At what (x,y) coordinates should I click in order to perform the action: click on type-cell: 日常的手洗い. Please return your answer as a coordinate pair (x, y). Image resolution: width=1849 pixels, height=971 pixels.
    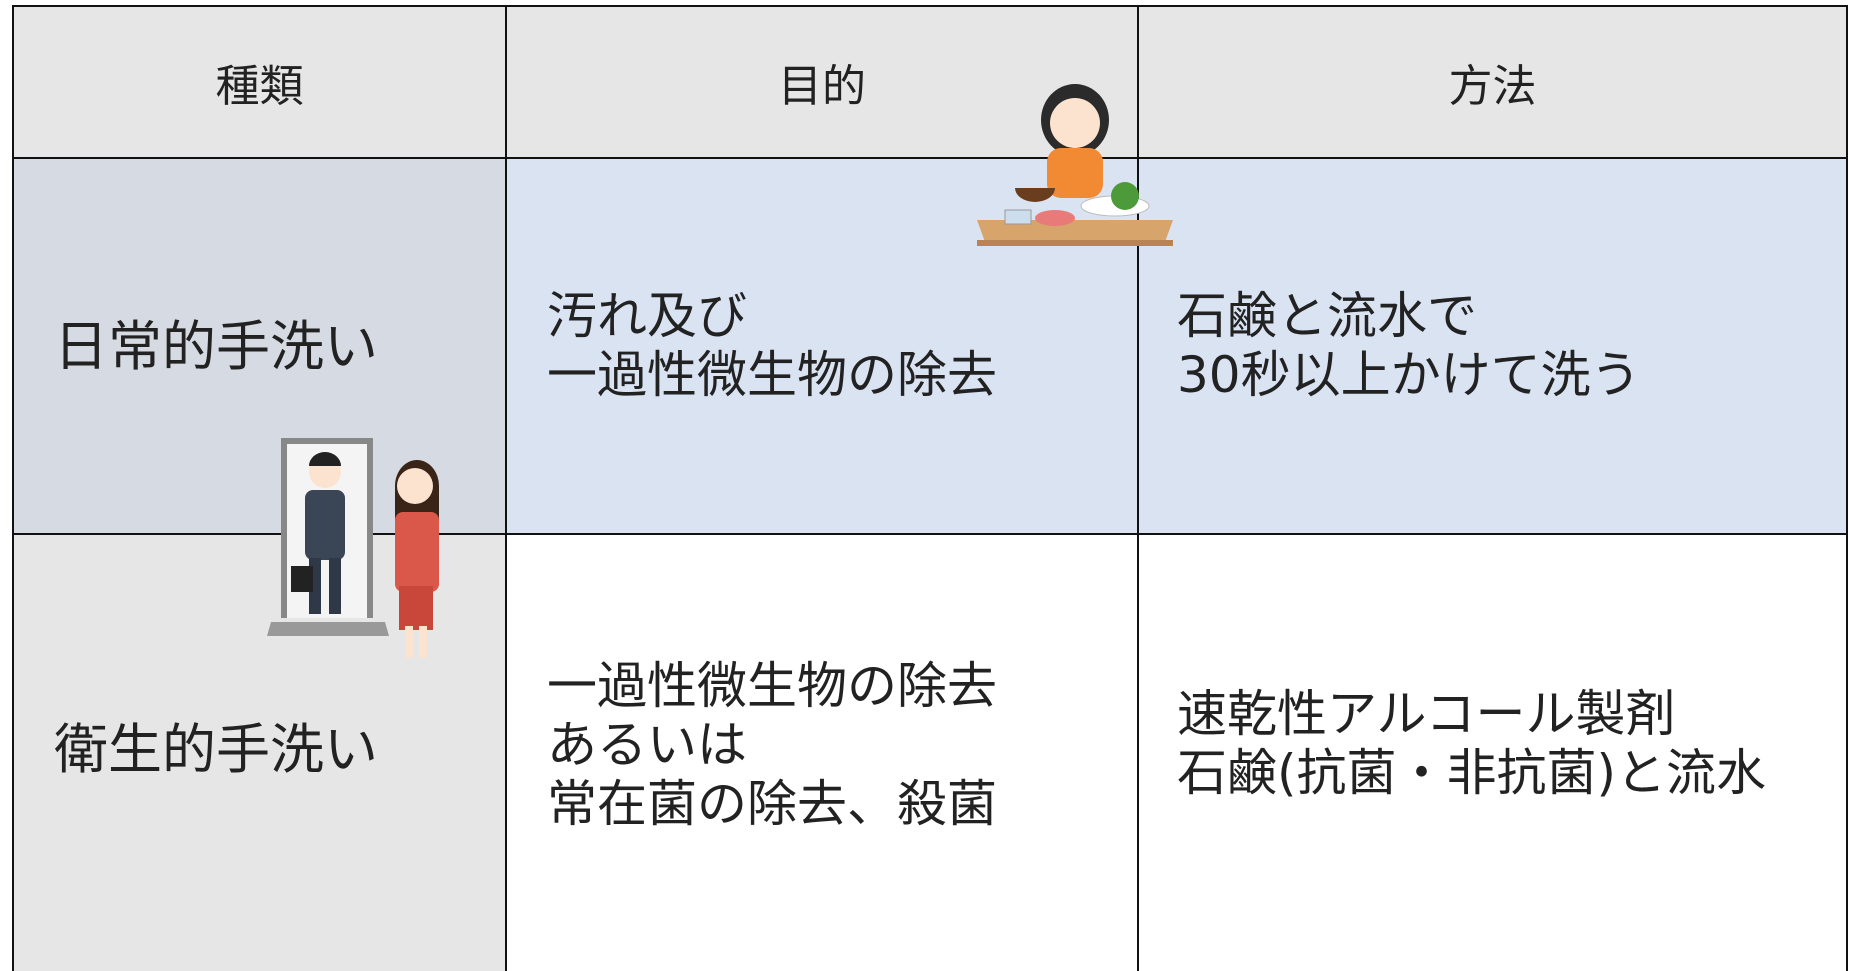
    Looking at the image, I should click on (259, 346).